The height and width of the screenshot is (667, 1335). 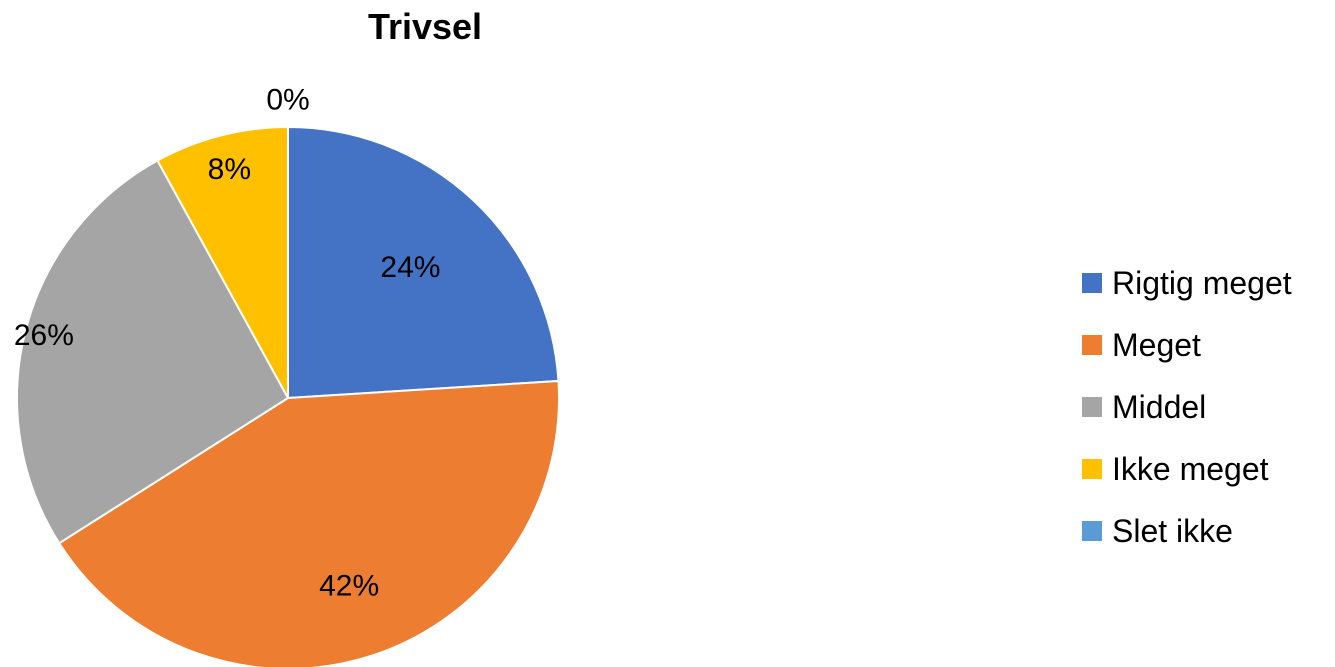 I want to click on legend-swatch-ikke-meget, so click(x=1092, y=469).